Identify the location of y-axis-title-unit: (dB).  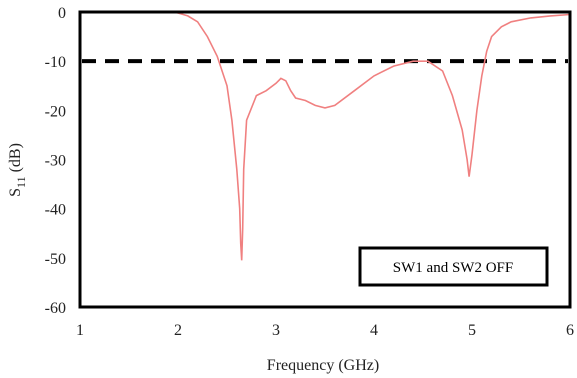
(15, 159).